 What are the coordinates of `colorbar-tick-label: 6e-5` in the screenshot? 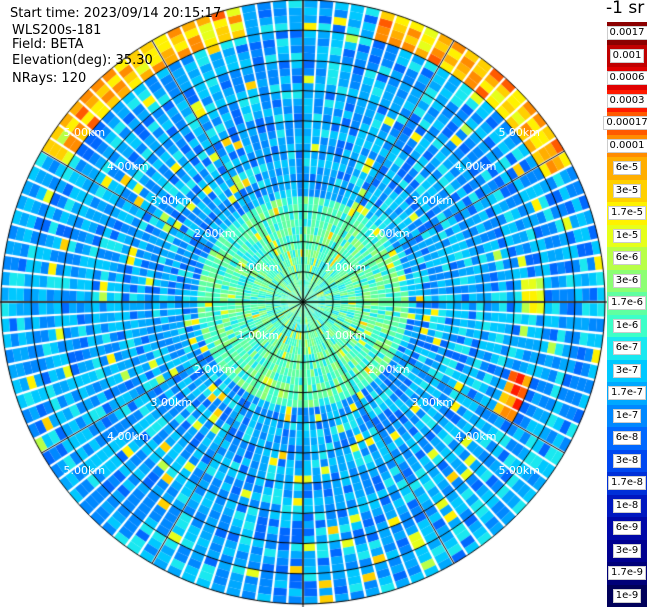 It's located at (627, 168).